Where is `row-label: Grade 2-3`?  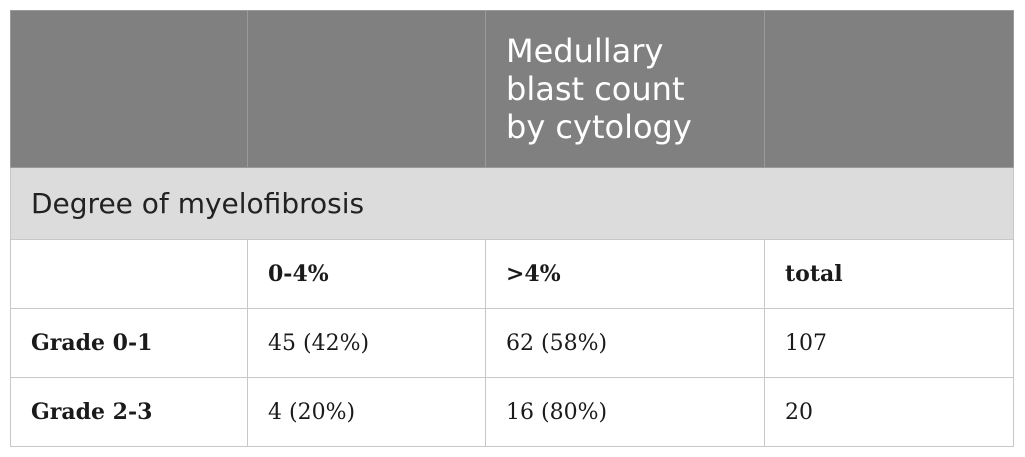 row-label: Grade 2-3 is located at coordinates (129, 412).